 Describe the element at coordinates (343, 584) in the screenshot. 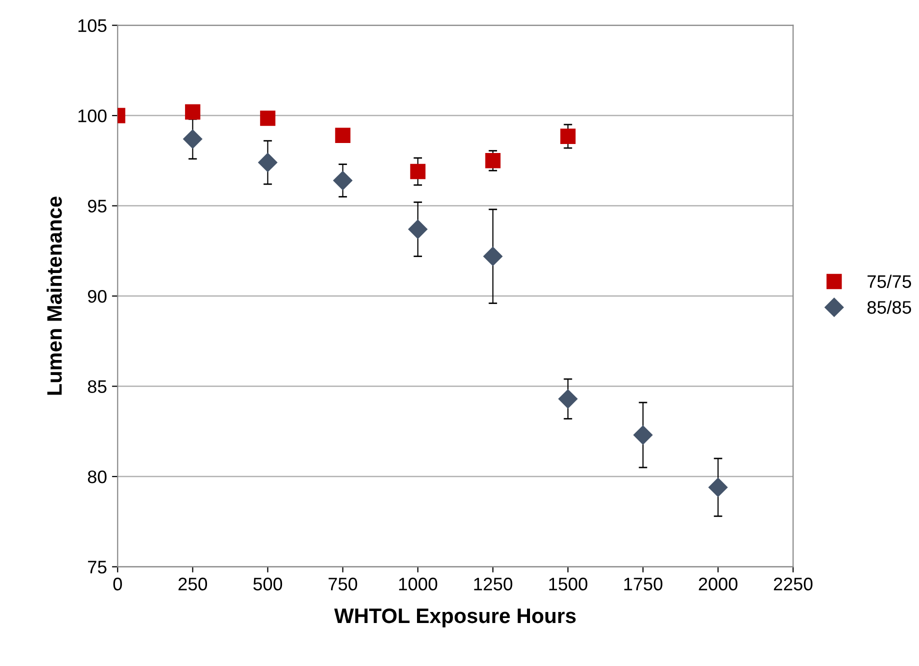

I see `x-tick-label: 750` at that location.